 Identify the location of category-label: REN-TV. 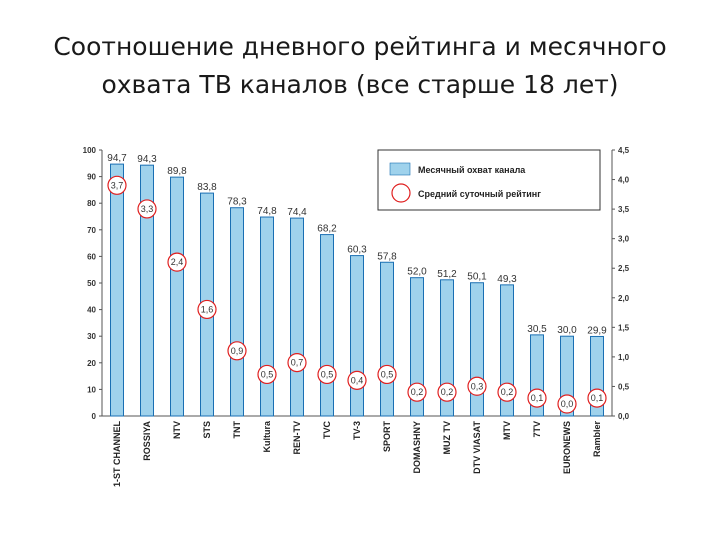
(297, 438).